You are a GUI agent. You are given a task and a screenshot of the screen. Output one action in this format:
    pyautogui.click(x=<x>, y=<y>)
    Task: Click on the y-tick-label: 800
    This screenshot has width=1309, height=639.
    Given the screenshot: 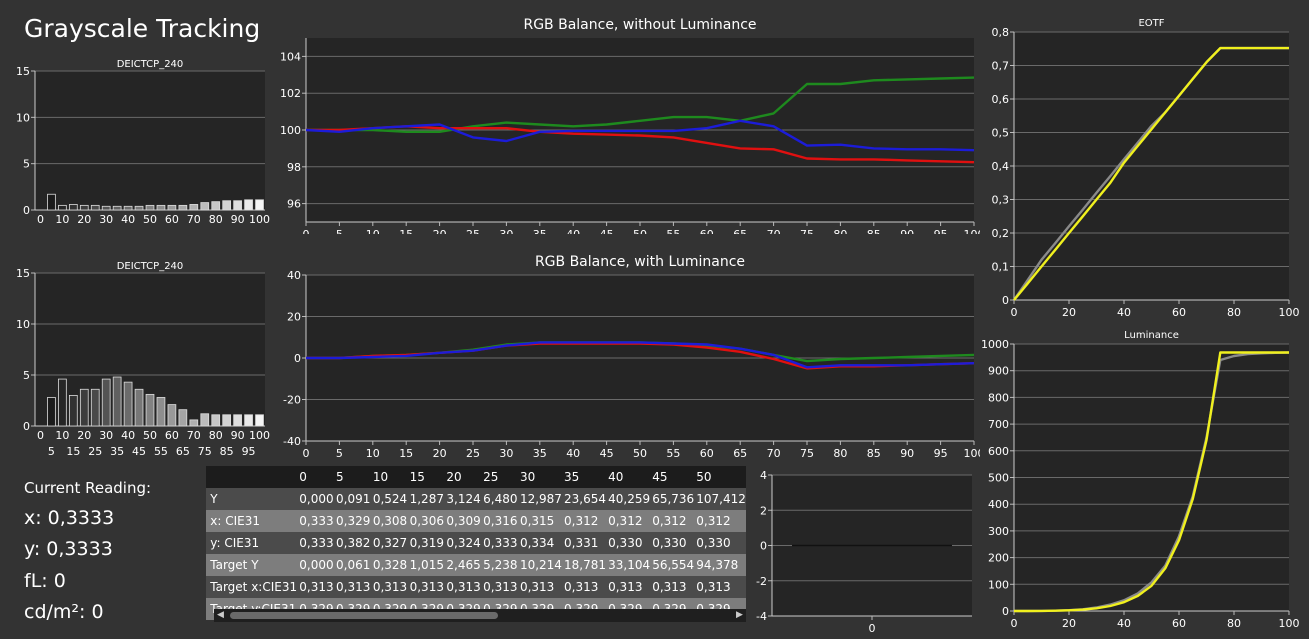 What is the action you would take?
    pyautogui.click(x=998, y=397)
    